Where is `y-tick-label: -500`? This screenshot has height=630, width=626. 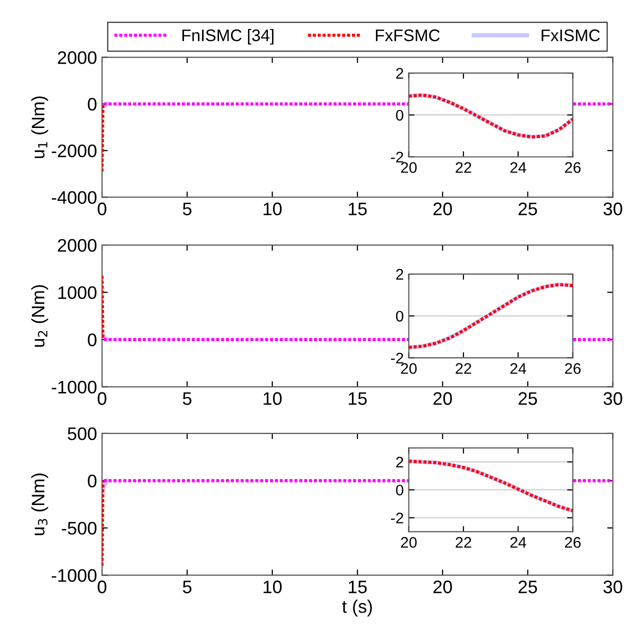 y-tick-label: -500 is located at coordinates (79, 528).